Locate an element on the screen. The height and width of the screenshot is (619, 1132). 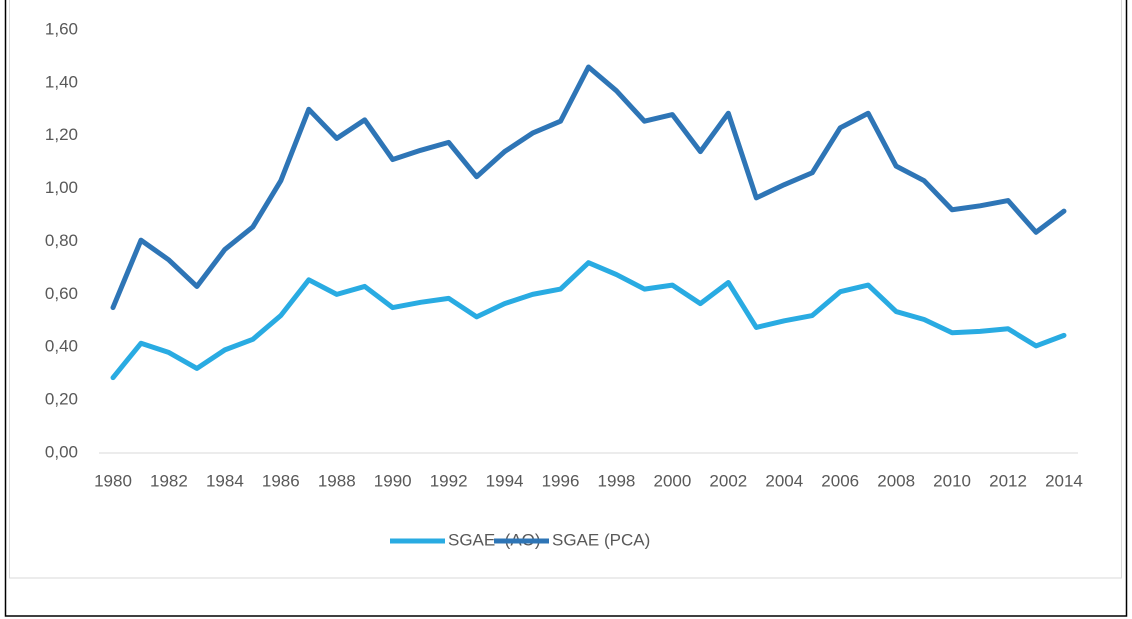
x-tick-label: 2004 is located at coordinates (784, 480).